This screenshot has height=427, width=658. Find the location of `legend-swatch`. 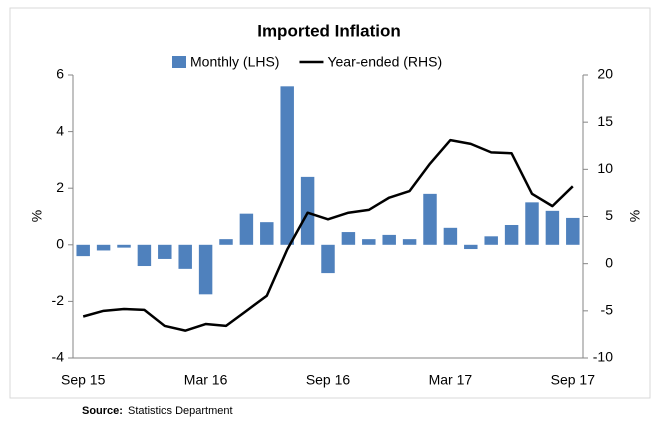

legend-swatch is located at coordinates (179, 62).